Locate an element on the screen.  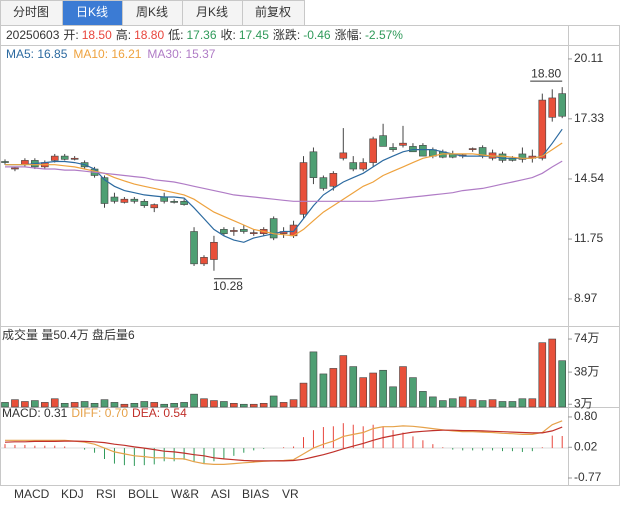
tab: 周K线 is located at coordinates (152, 13).